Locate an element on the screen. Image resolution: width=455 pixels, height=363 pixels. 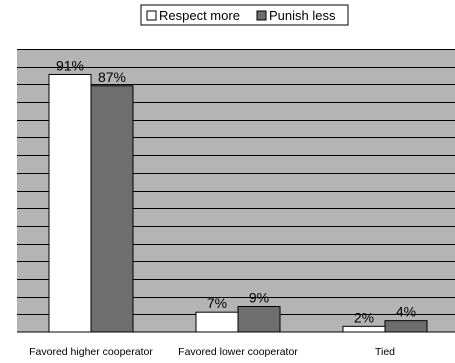
legend-swatch-respect-more is located at coordinates (151, 15).